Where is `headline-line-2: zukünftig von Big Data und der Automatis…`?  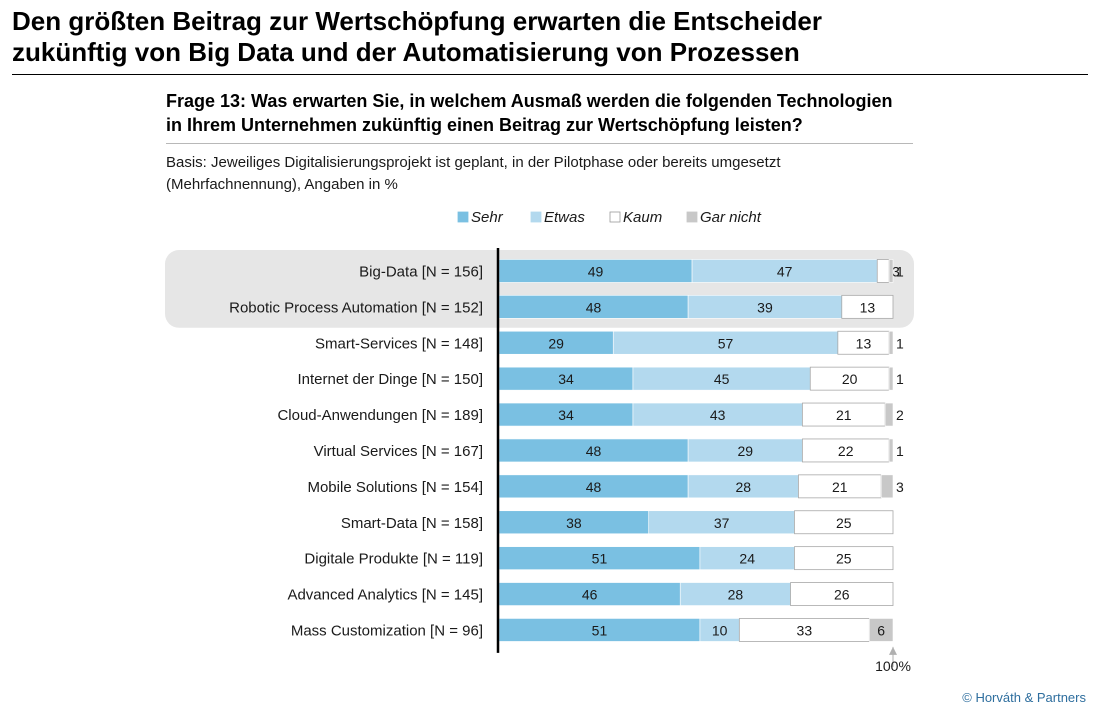 headline-line-2: zukünftig von Big Data und der Automatis… is located at coordinates (406, 52).